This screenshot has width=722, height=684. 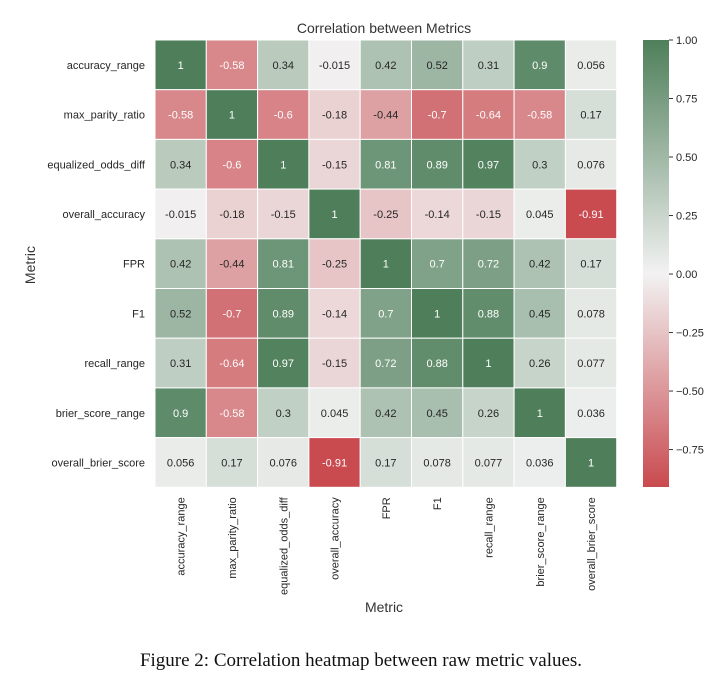 What do you see at coordinates (437, 116) in the screenshot?
I see `cell-value-label: -0.7` at bounding box center [437, 116].